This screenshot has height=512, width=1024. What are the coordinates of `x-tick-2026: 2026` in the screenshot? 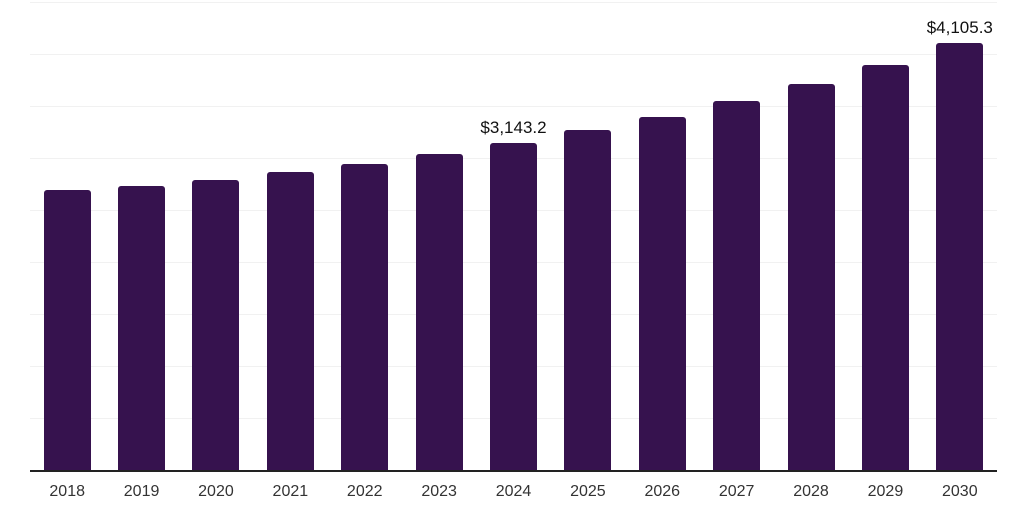 It's located at (662, 491).